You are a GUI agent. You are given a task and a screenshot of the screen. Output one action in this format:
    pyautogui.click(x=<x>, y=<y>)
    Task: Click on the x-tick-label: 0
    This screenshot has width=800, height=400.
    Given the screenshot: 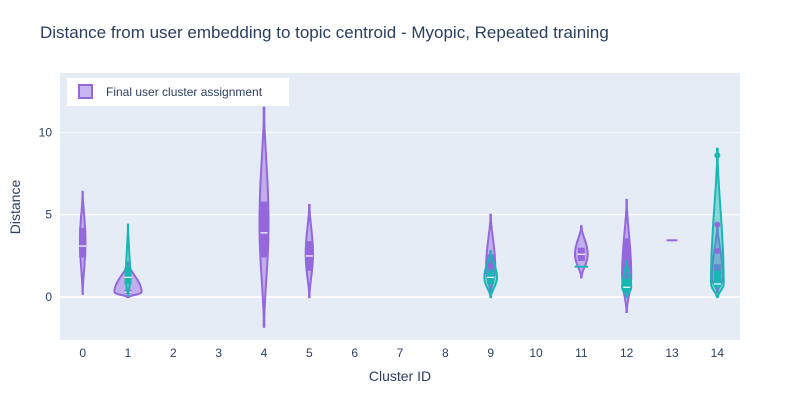 What is the action you would take?
    pyautogui.click(x=82, y=353)
    